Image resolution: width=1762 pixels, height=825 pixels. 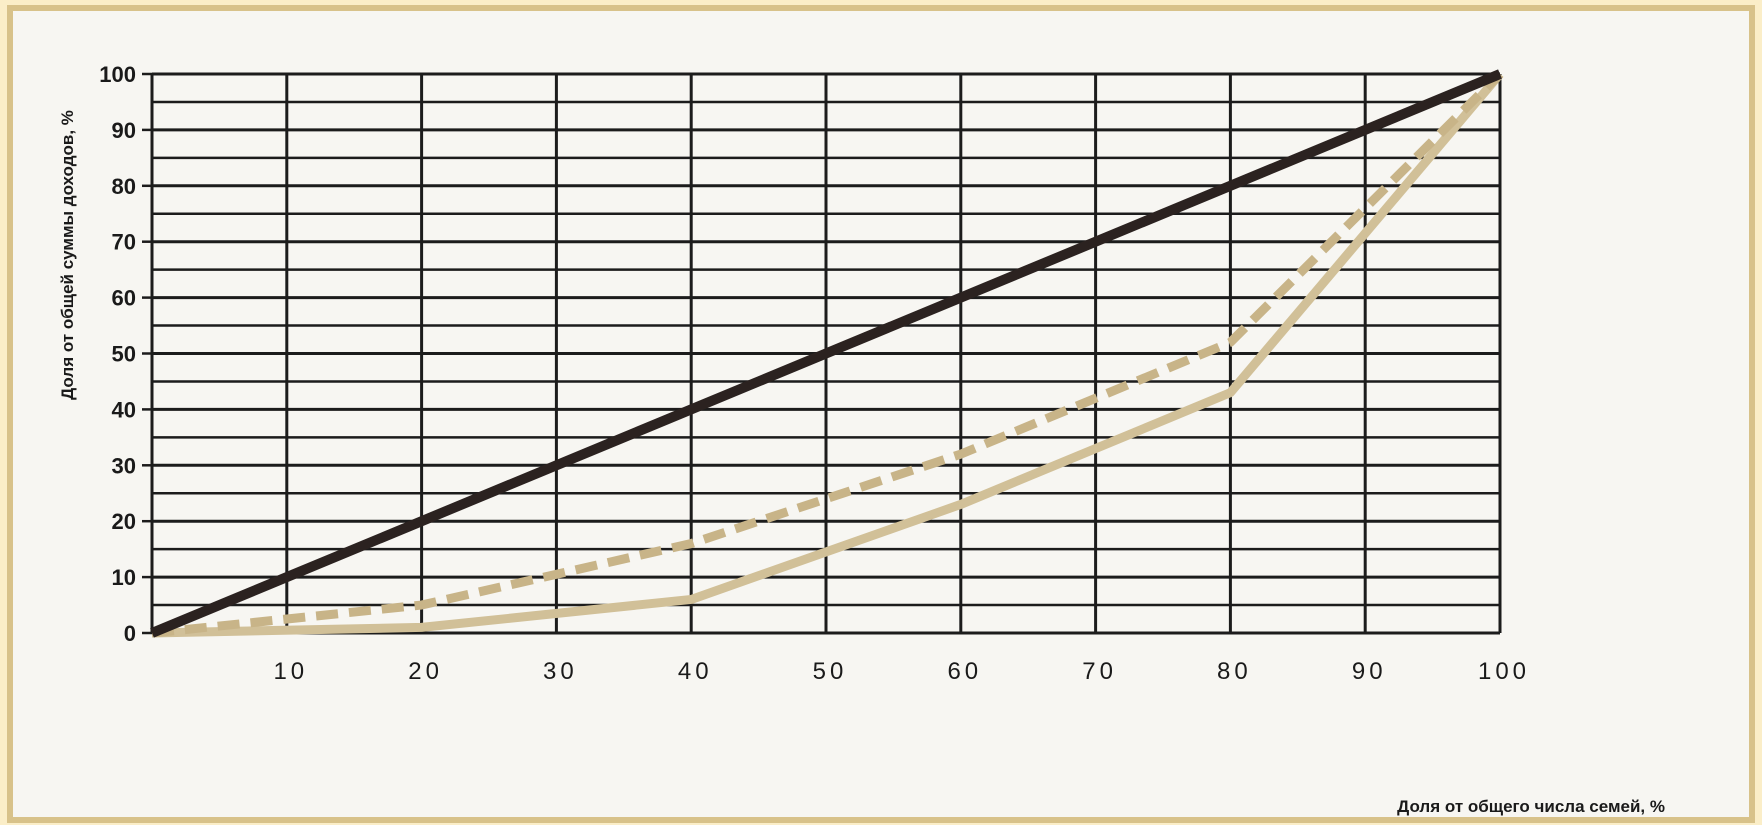 I want to click on y-tick-label: 0, so click(x=130, y=633).